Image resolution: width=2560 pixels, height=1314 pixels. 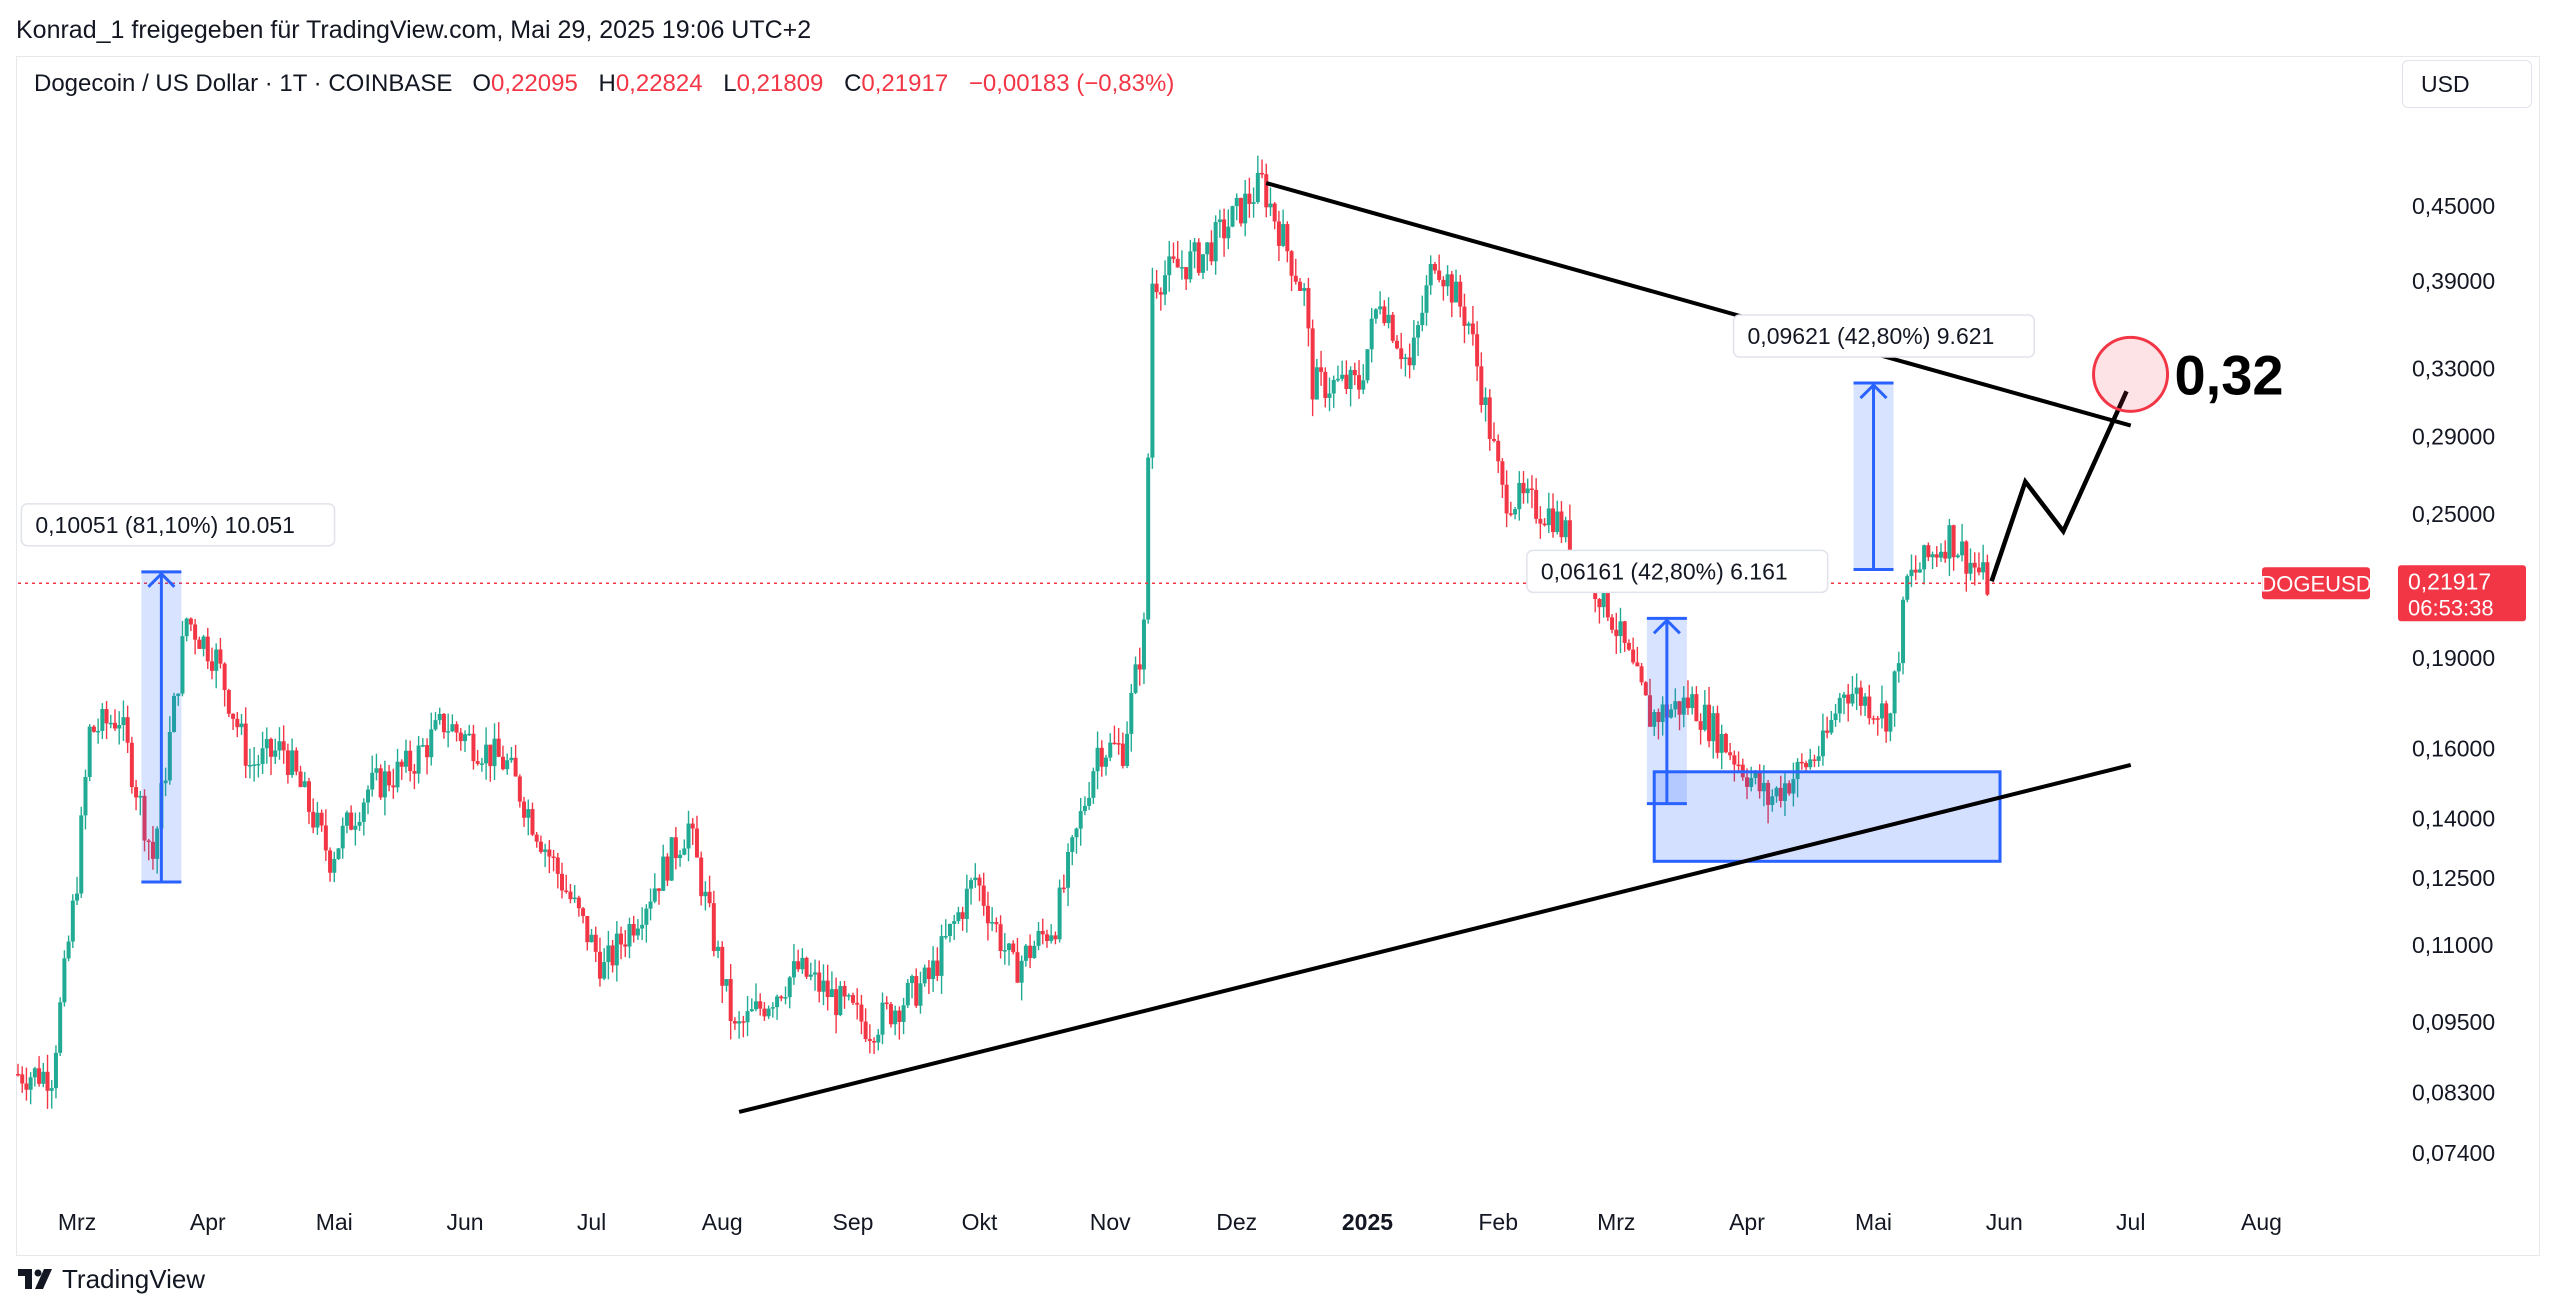 What do you see at coordinates (2462, 593) in the screenshot?
I see `current-price-badge` at bounding box center [2462, 593].